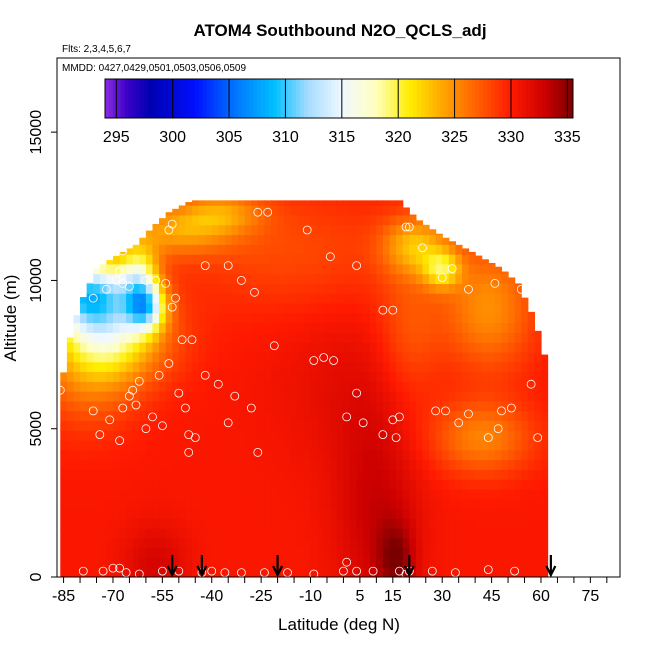  I want to click on colorbar-tick-label: 305, so click(229, 137).